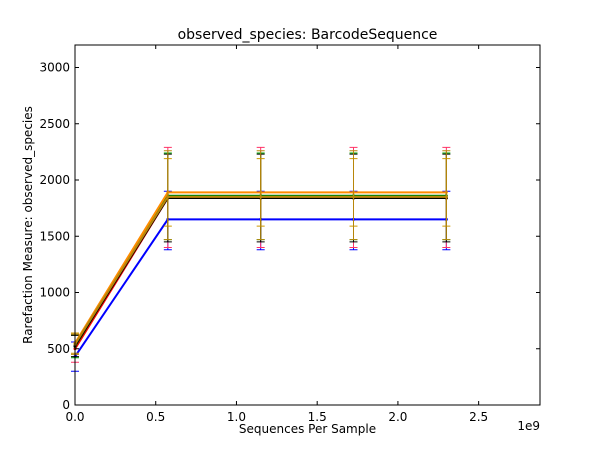 The image size is (600, 450). What do you see at coordinates (155, 417) in the screenshot?
I see `x-tick-label: 0.5` at bounding box center [155, 417].